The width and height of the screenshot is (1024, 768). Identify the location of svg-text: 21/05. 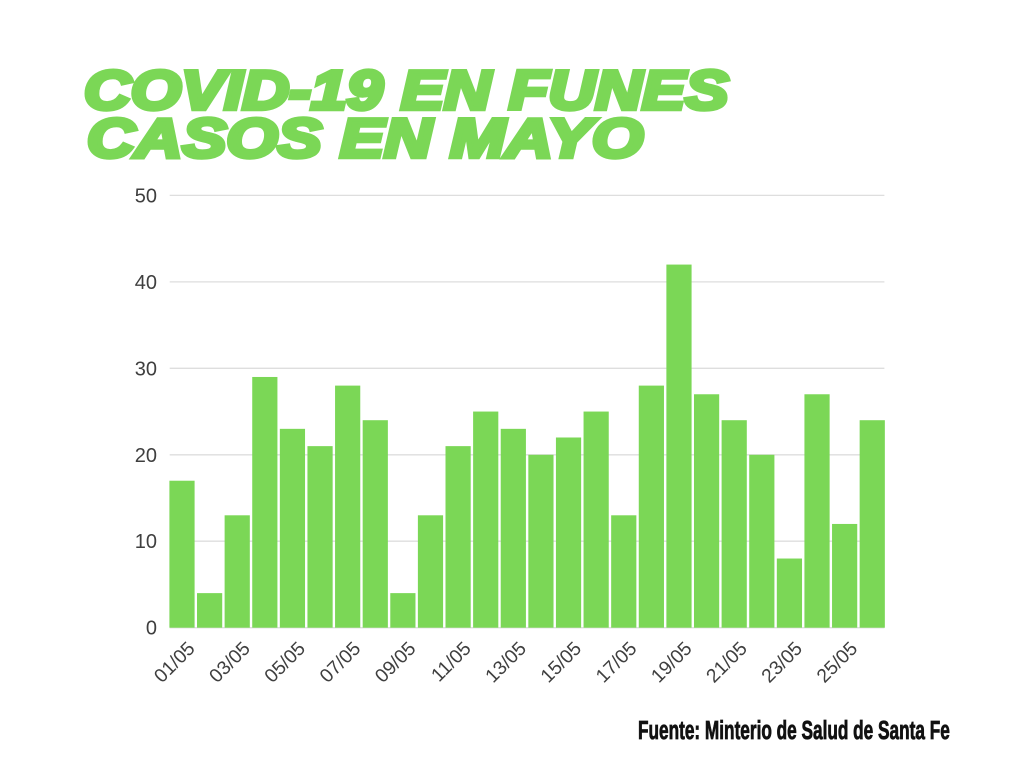
(727, 662).